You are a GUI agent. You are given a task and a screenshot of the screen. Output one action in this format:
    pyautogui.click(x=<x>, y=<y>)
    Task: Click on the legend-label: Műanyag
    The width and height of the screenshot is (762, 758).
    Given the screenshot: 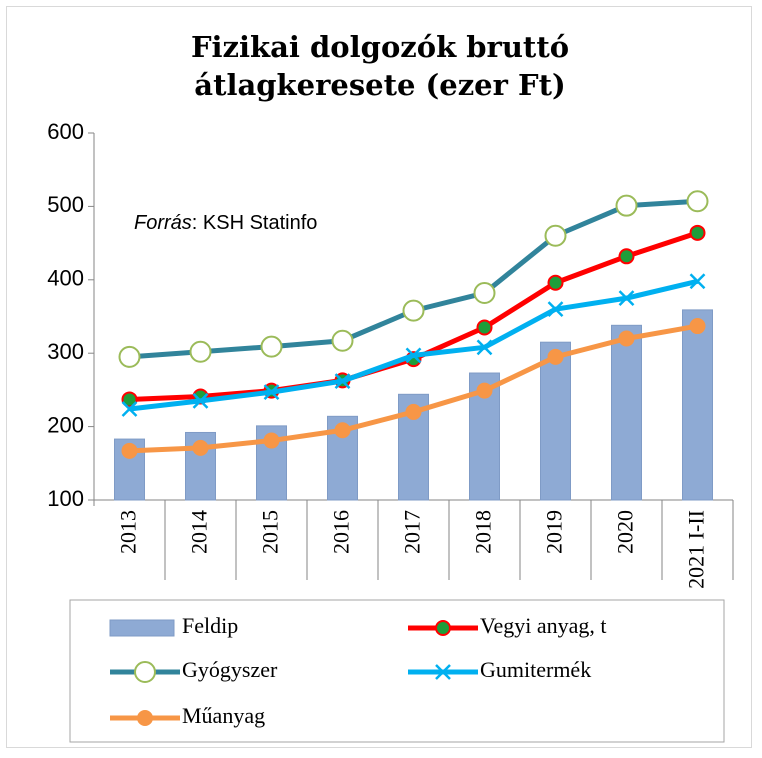 What is the action you would take?
    pyautogui.click(x=223, y=715)
    